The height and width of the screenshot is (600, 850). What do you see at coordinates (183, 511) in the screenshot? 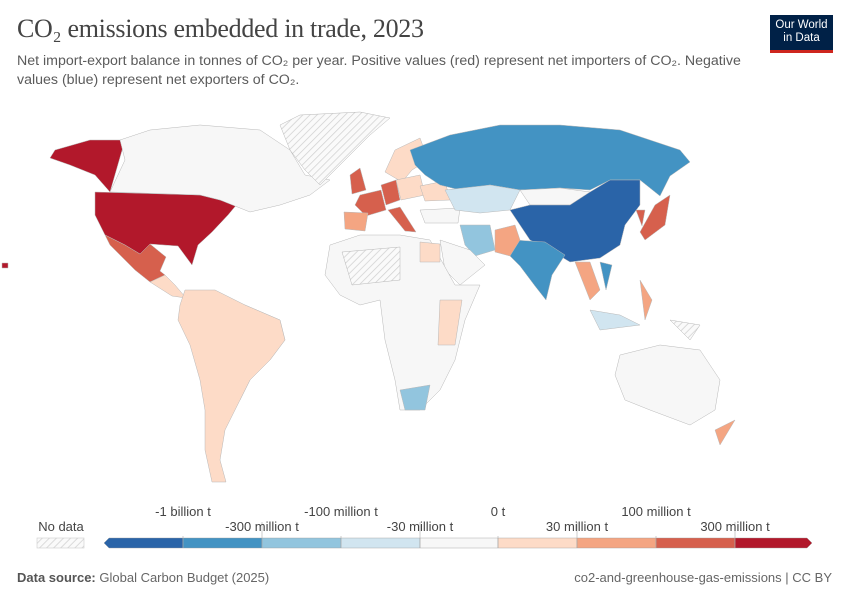
I see `legend-label: -1 billion t` at bounding box center [183, 511].